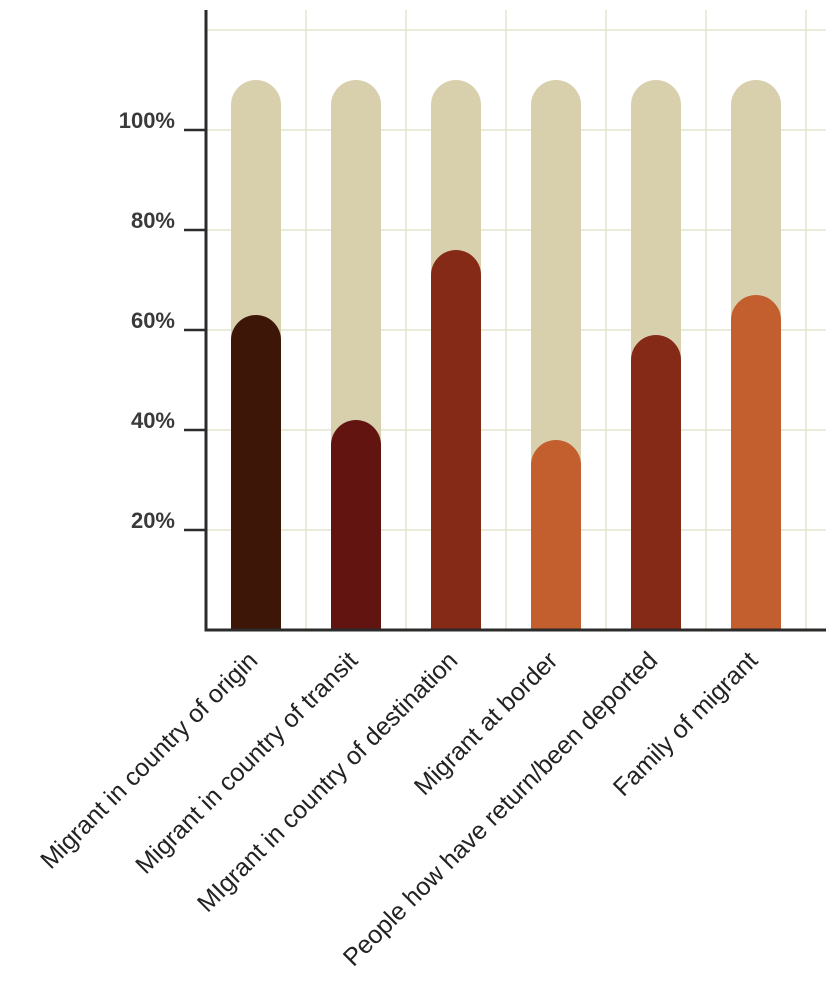  What do you see at coordinates (153, 520) in the screenshot?
I see `y-tick-label: 20%` at bounding box center [153, 520].